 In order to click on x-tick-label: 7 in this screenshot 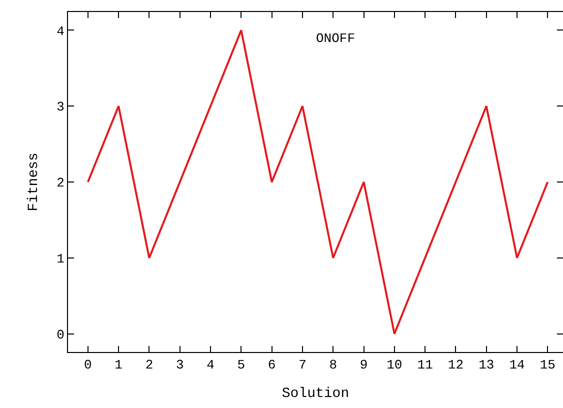, I will do `click(302, 365)`.